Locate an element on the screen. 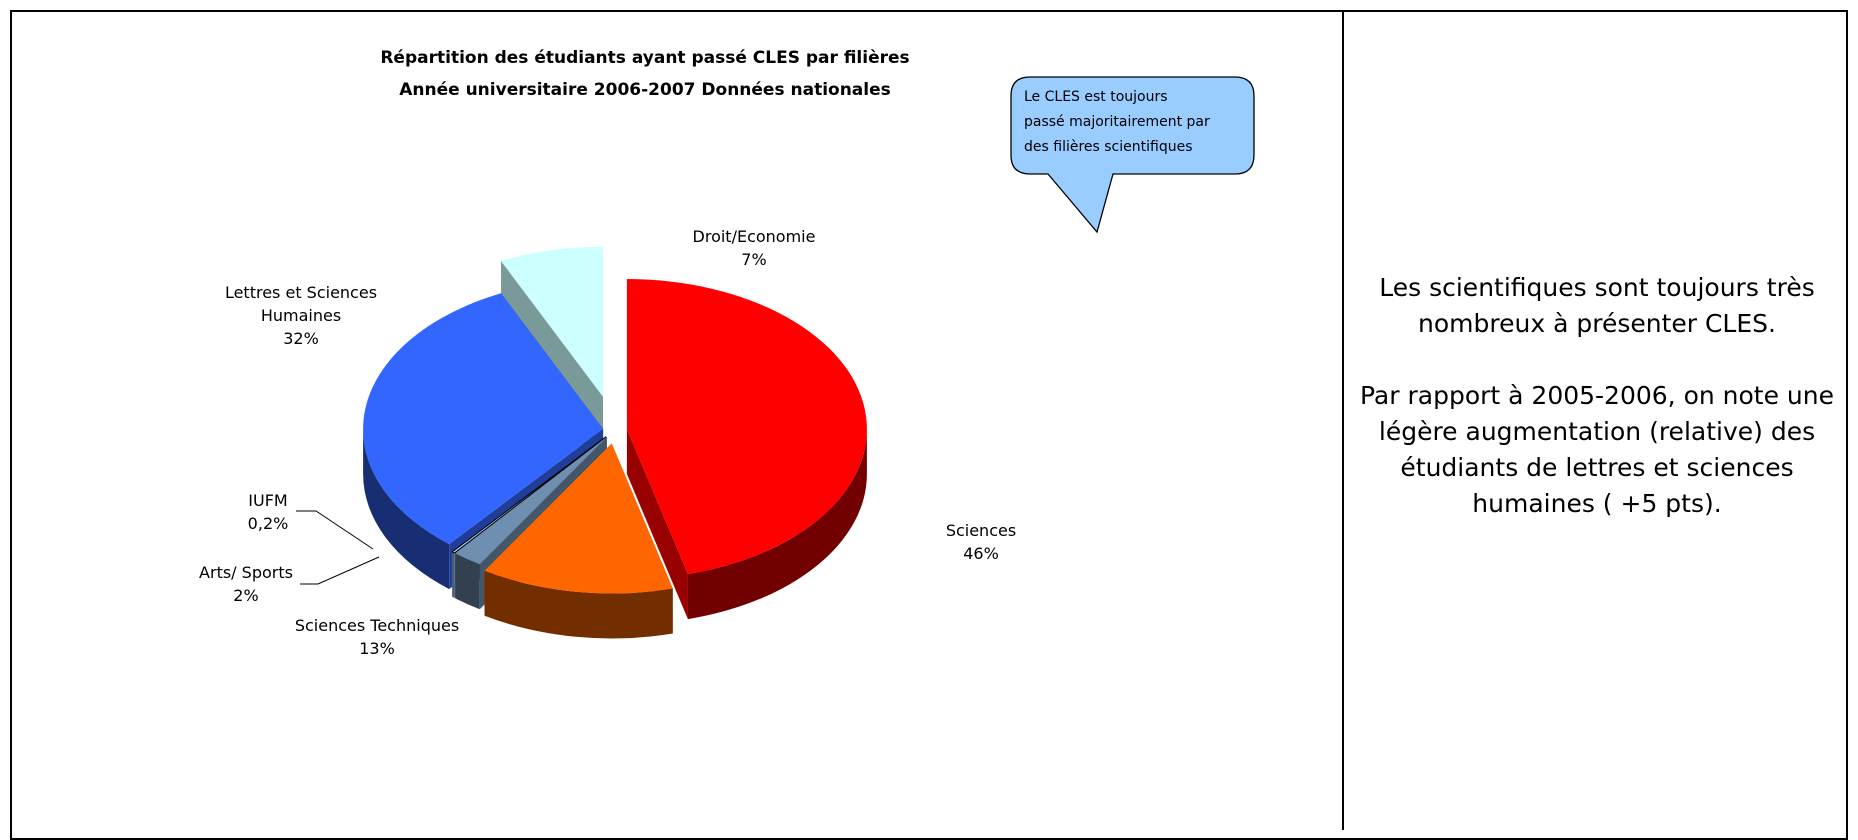  slice-label-arts-sports-value: 2% is located at coordinates (245, 595).